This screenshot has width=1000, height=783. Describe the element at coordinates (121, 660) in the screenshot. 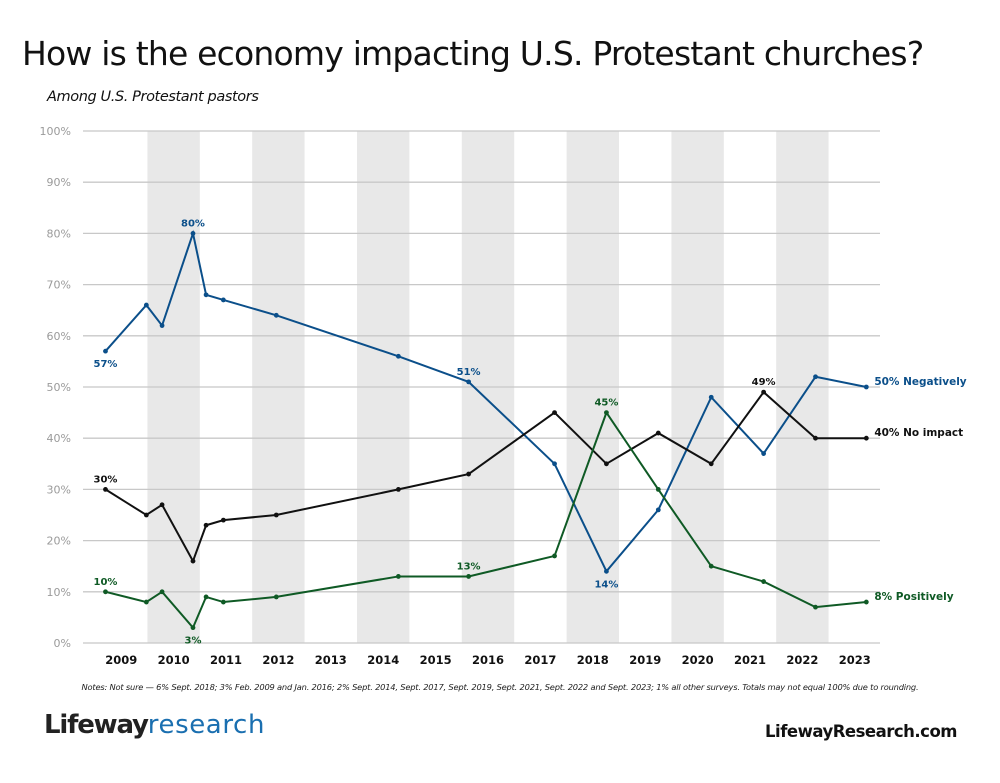

I see `x-tick-label: 2009` at that location.